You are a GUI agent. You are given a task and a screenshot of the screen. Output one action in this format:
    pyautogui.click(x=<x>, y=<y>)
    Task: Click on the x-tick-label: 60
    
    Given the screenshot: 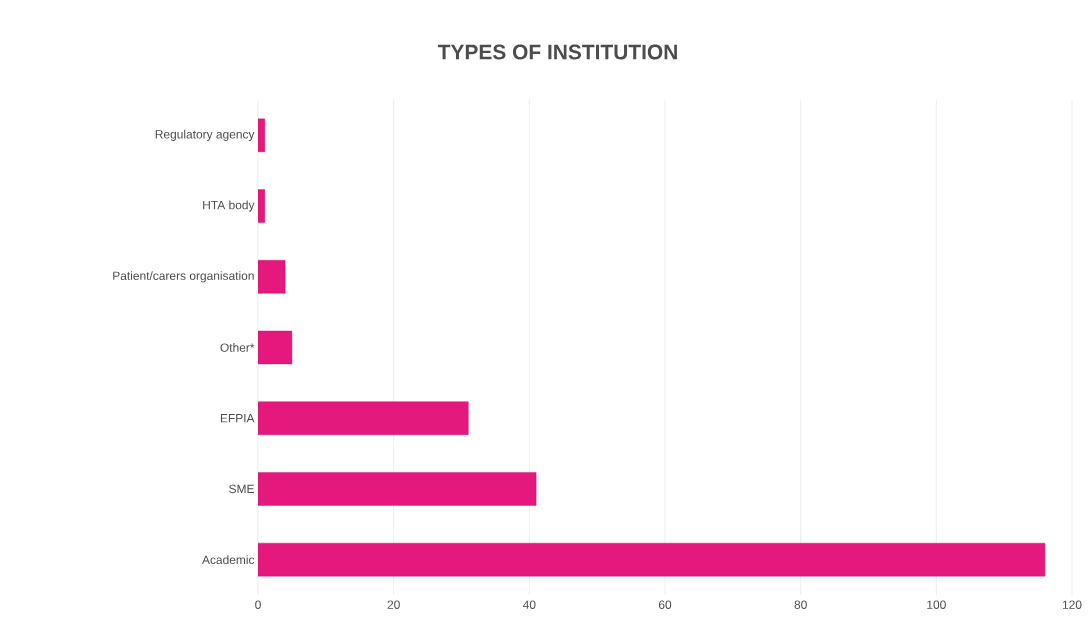 What is the action you would take?
    pyautogui.click(x=665, y=604)
    